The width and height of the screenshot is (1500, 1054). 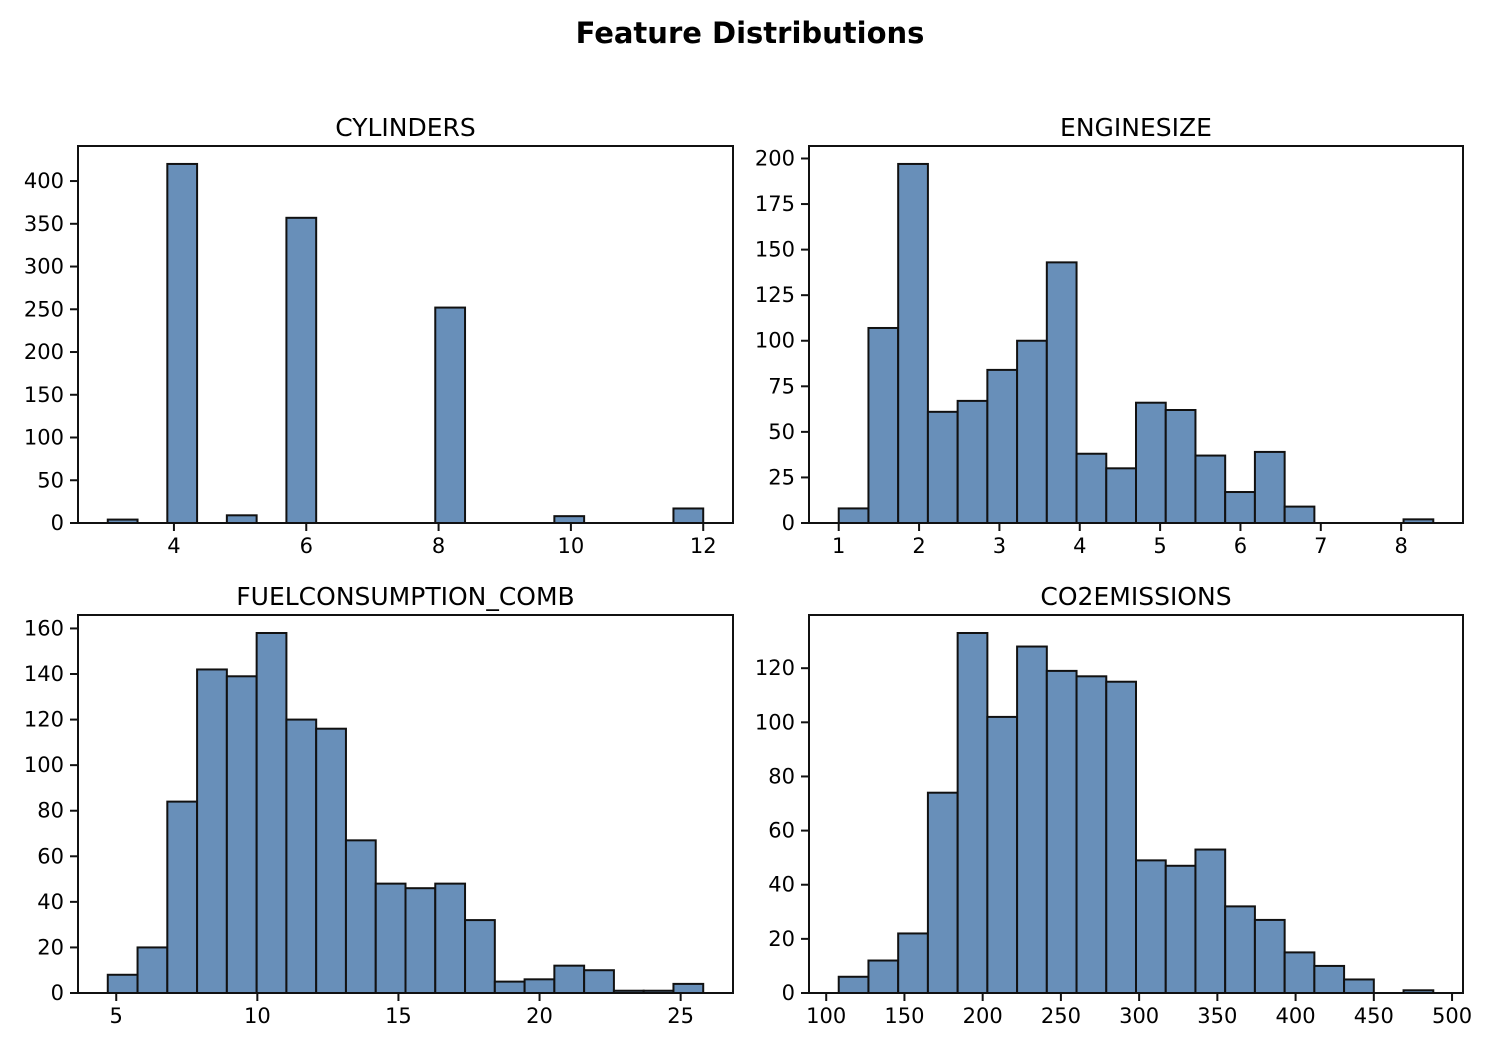 What do you see at coordinates (405, 596) in the screenshot?
I see `subplot-title-fuelconsumption-comb: FUELCONSUMPTION_COMB` at bounding box center [405, 596].